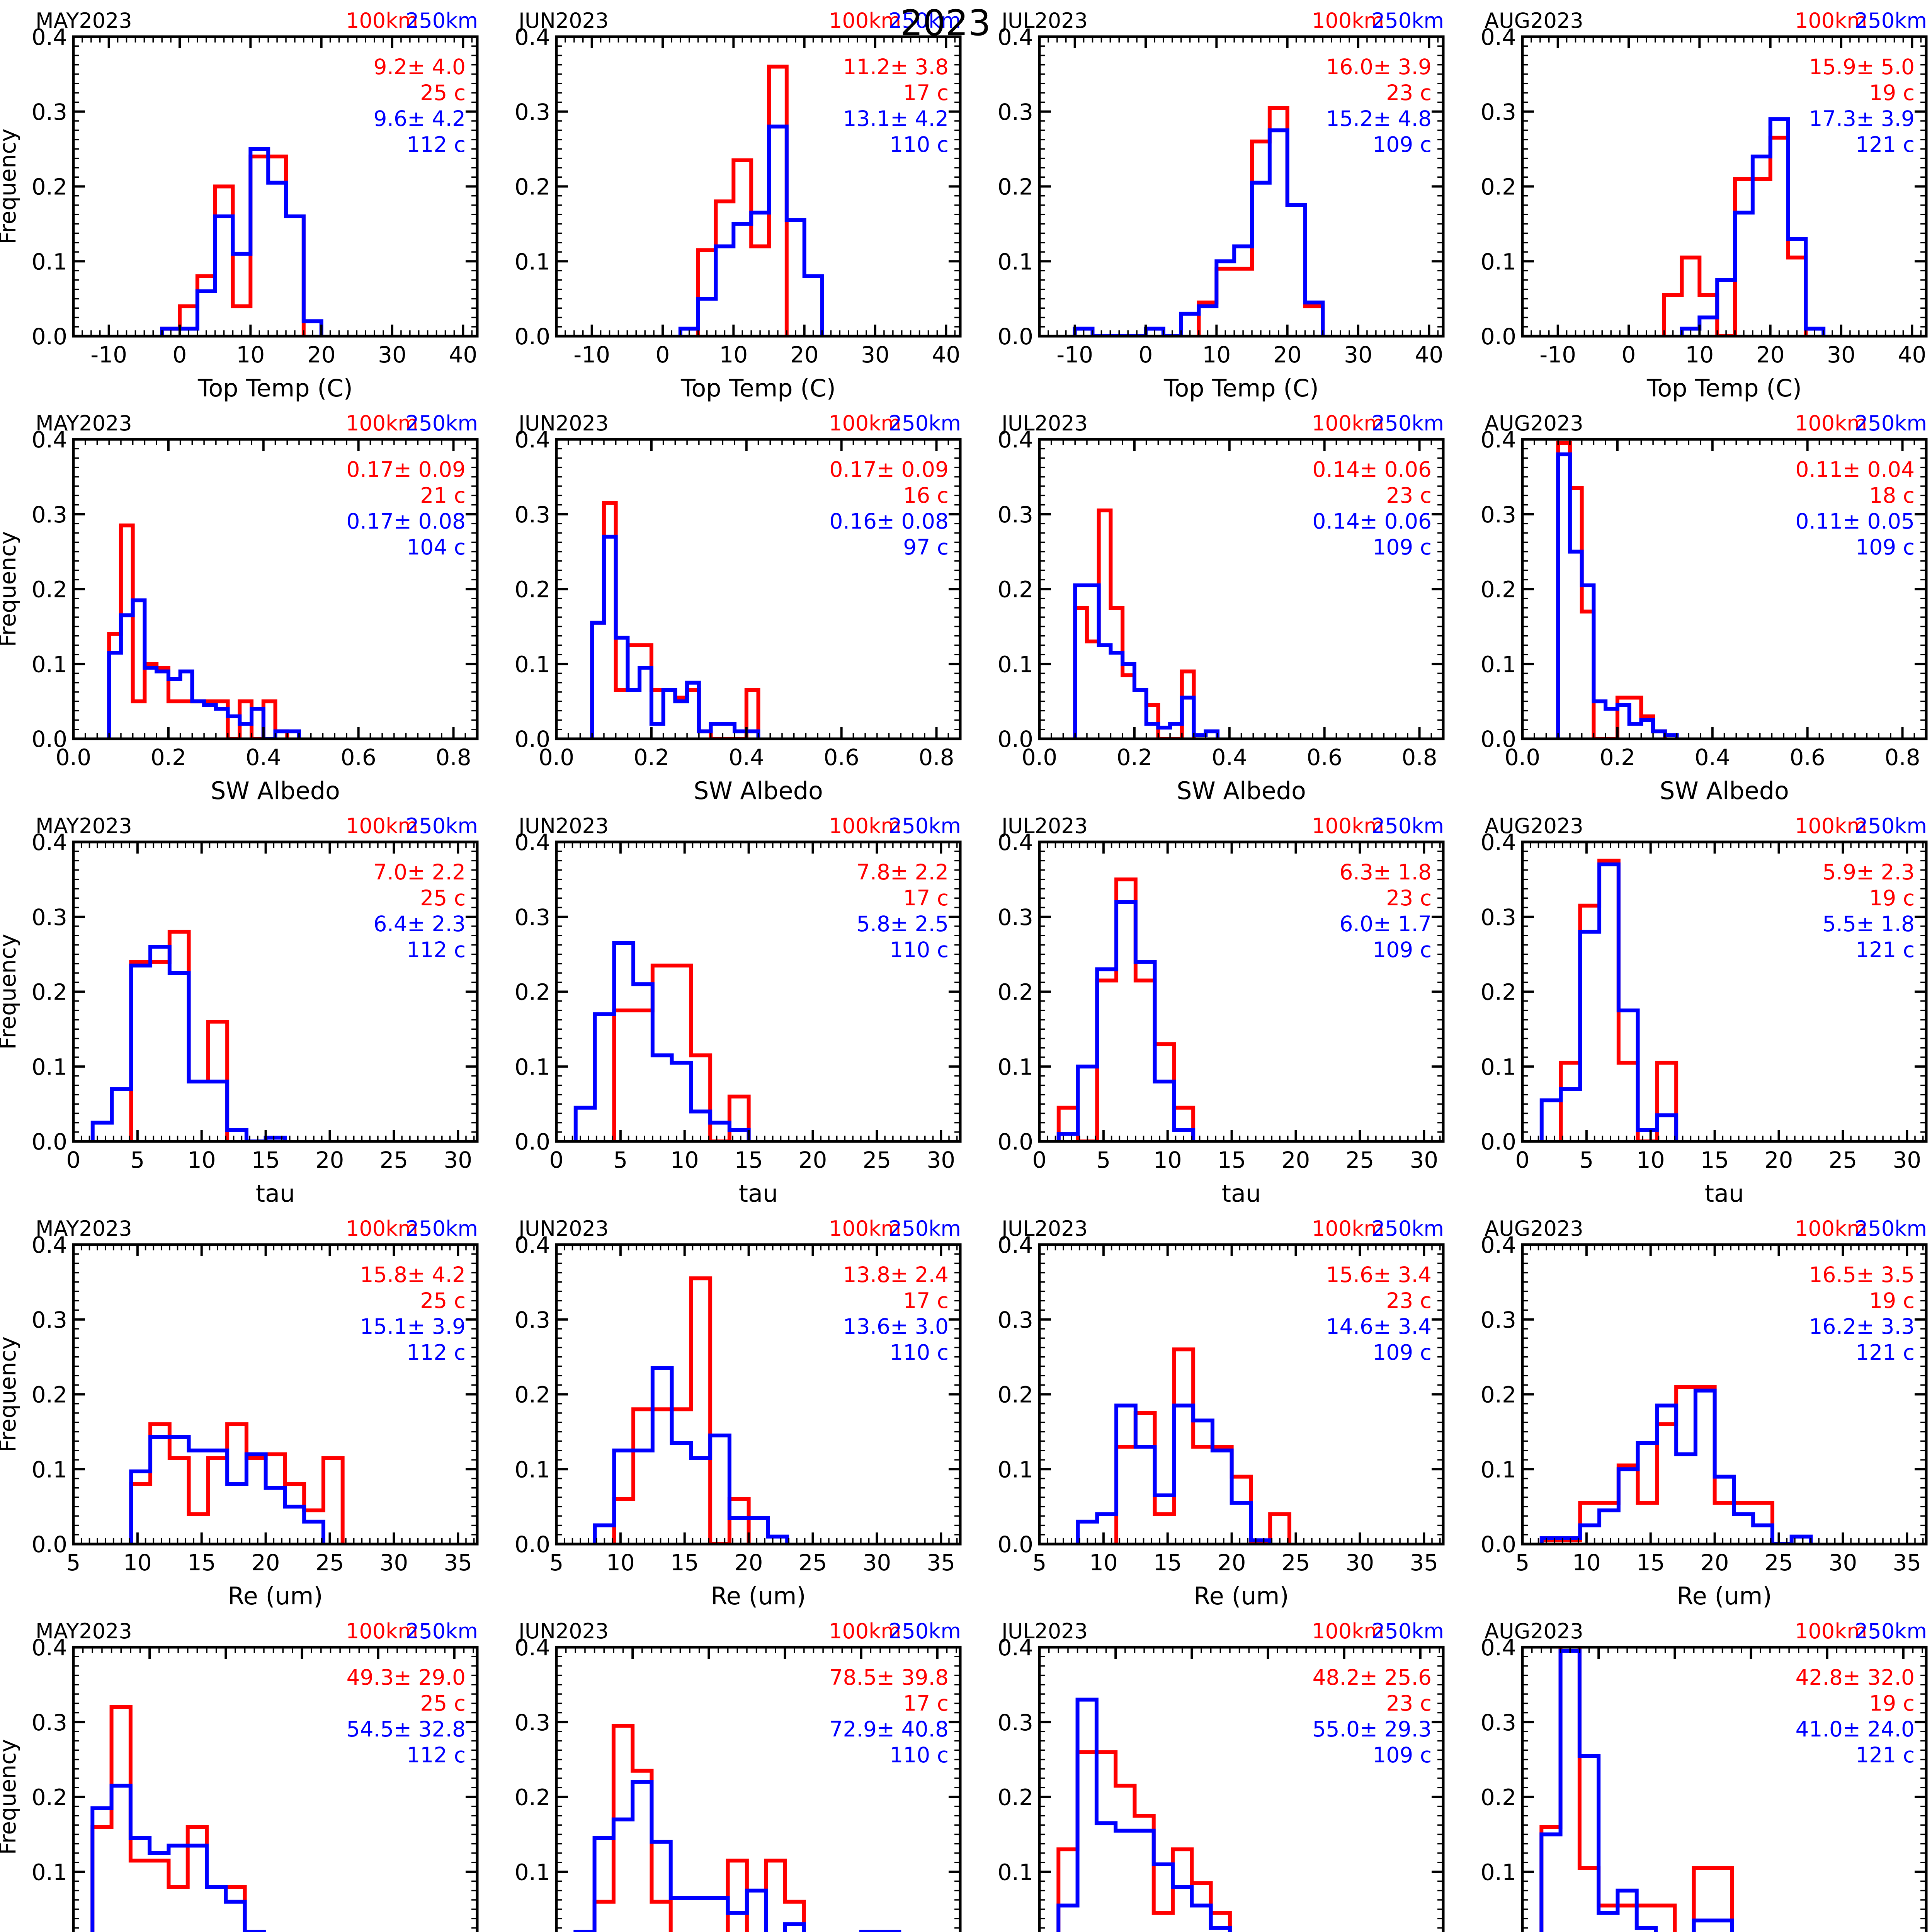 The image size is (1932, 1932). What do you see at coordinates (663, 355) in the screenshot?
I see `x-tick-label: 0` at bounding box center [663, 355].